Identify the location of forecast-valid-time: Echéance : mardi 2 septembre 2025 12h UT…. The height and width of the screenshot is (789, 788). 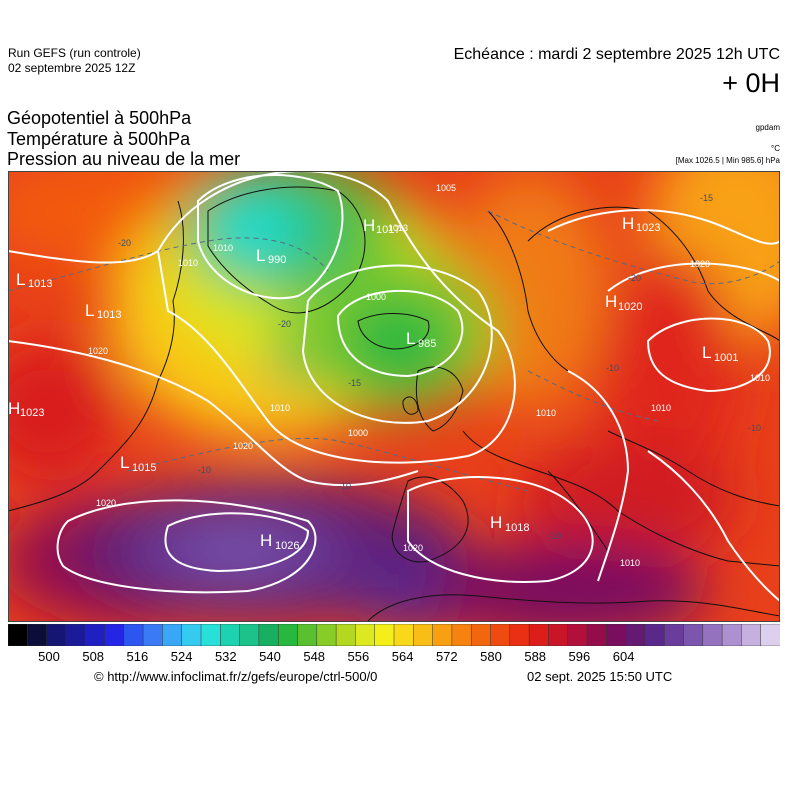
(616, 54).